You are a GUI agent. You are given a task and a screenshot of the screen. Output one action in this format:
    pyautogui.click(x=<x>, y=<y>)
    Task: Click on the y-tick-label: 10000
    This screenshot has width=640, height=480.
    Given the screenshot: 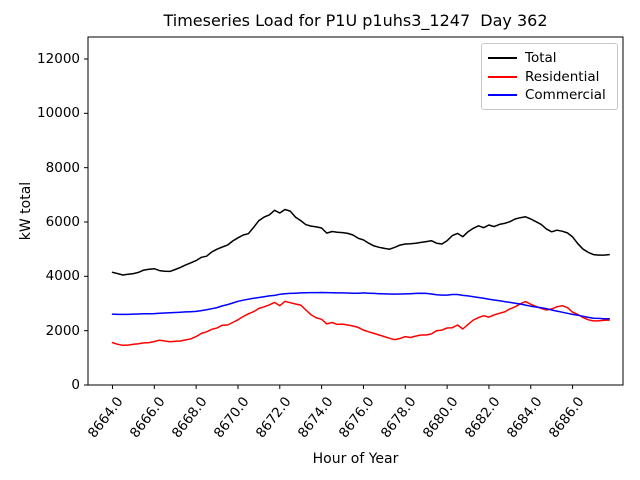 What is the action you would take?
    pyautogui.click(x=58, y=113)
    